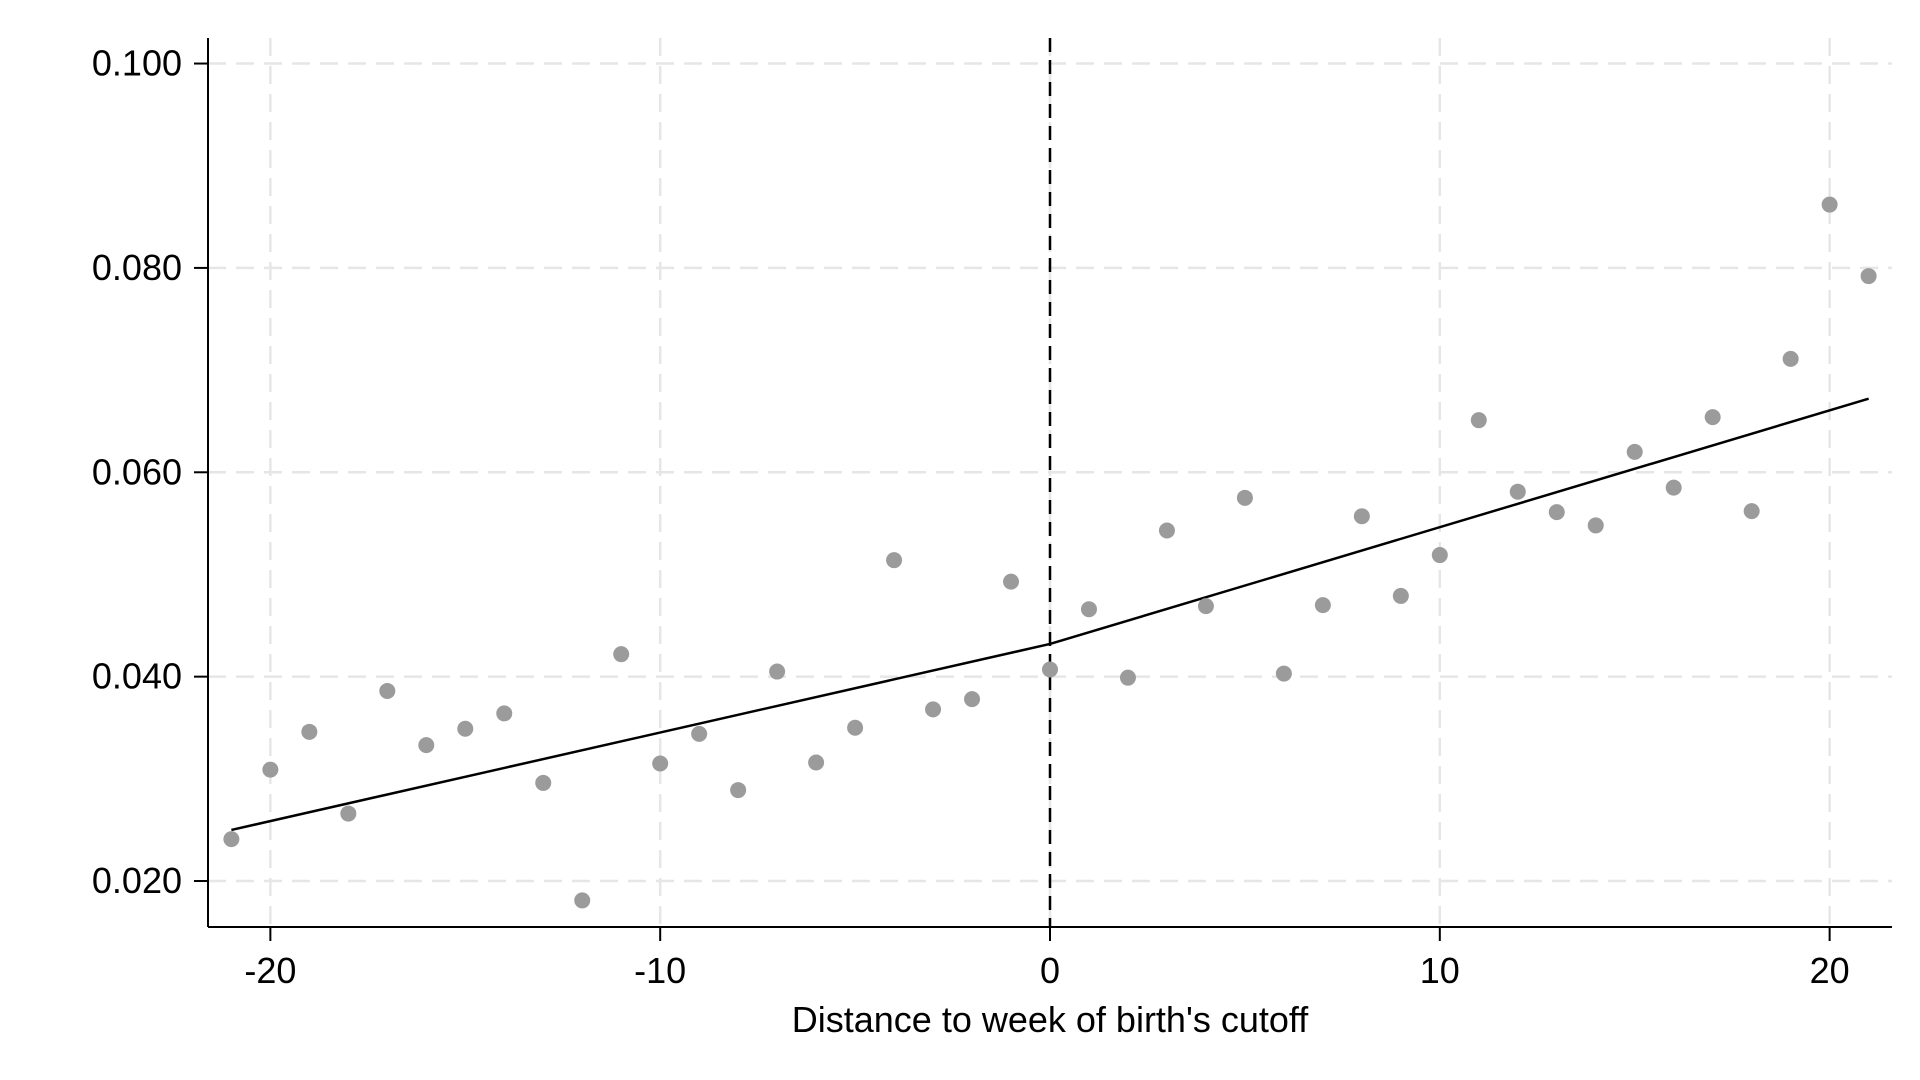  Describe the element at coordinates (137, 267) in the screenshot. I see `y-tick-label: 0.080` at that location.